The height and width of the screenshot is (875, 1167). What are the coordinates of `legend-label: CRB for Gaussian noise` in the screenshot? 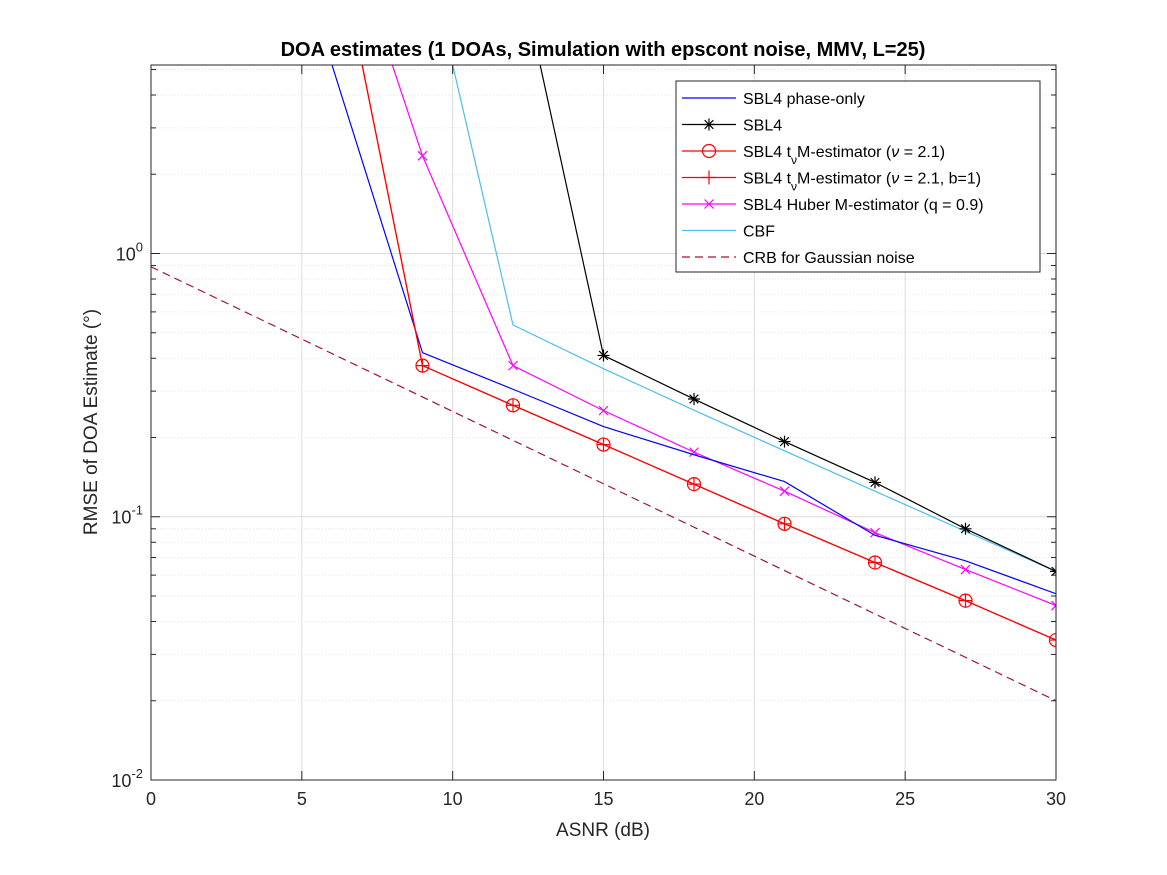 It's located at (829, 258).